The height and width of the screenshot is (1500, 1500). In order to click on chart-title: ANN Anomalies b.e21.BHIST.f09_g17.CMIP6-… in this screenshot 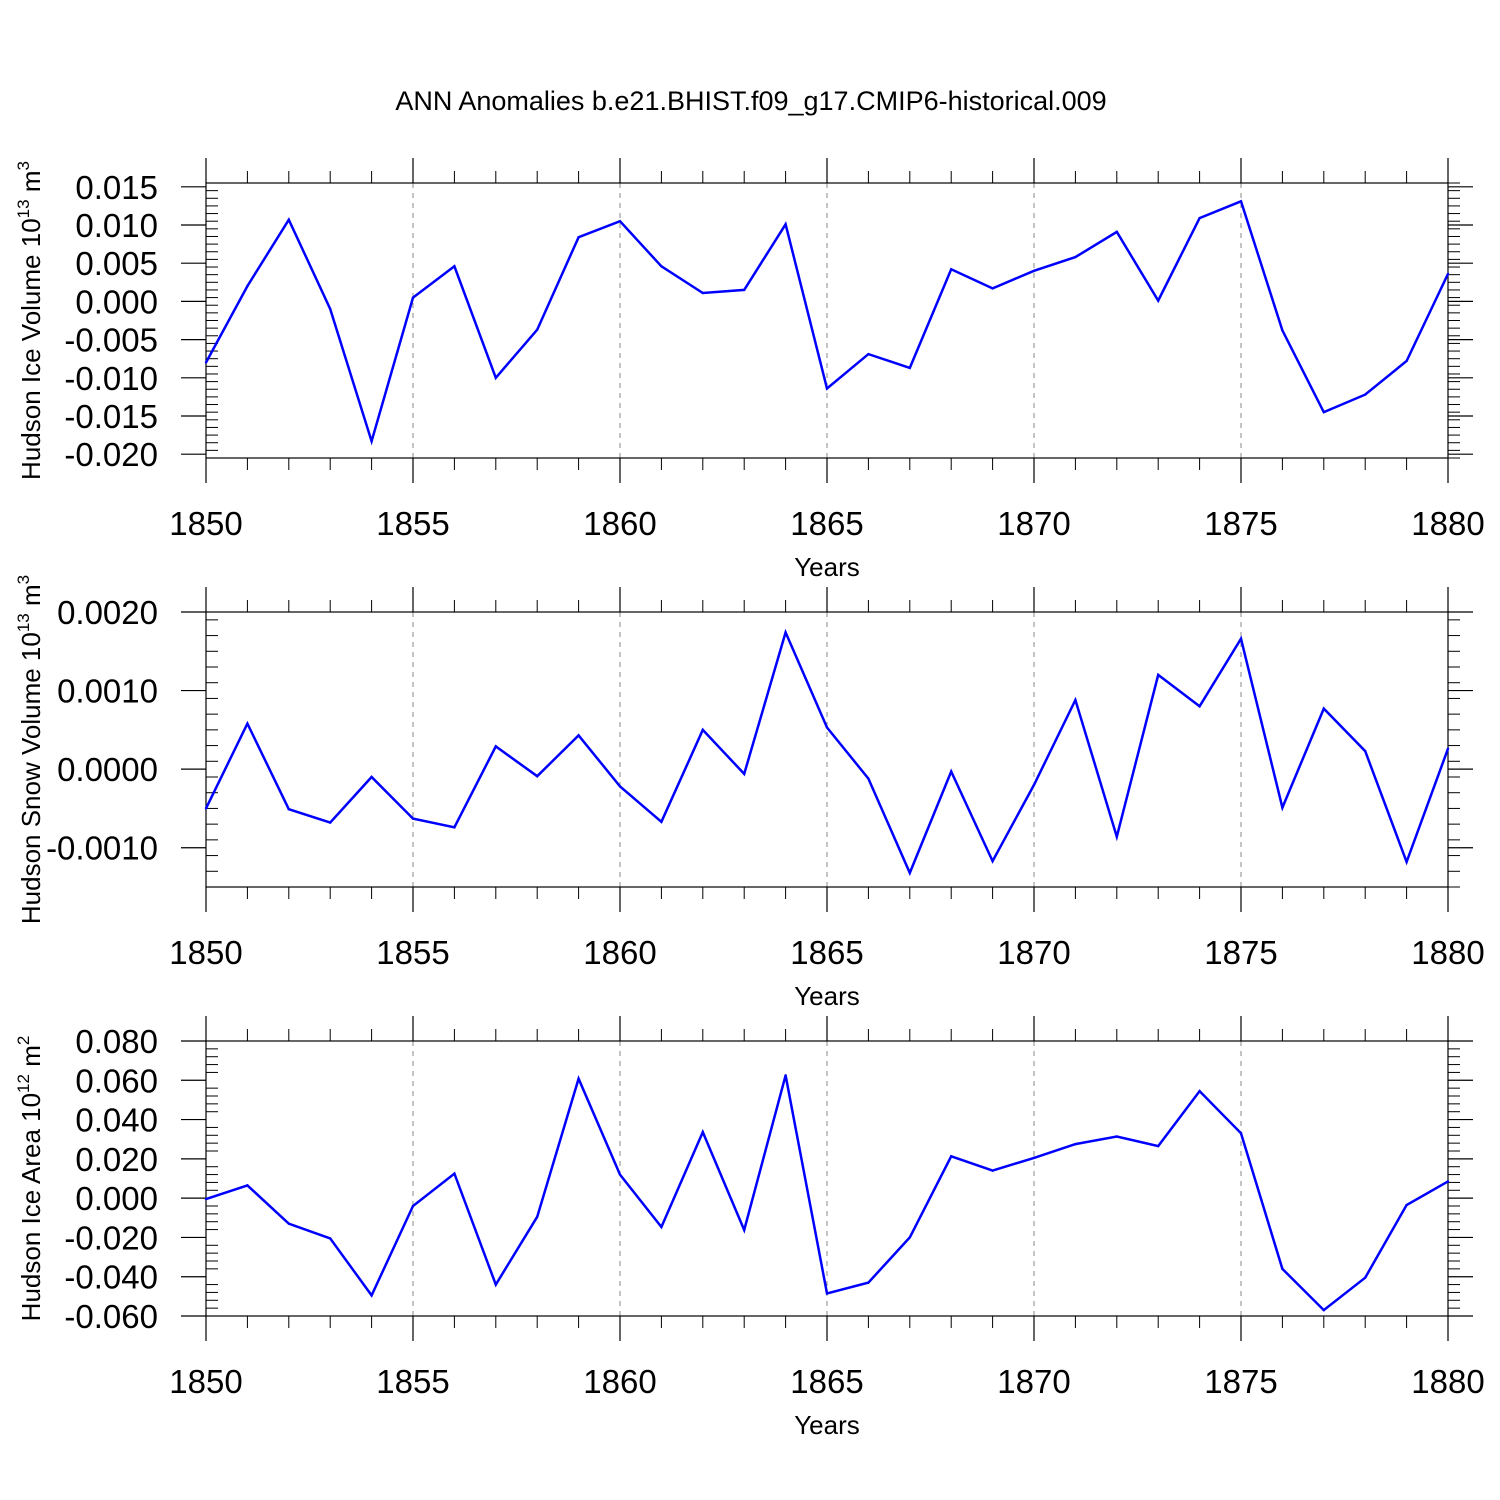, I will do `click(750, 101)`.